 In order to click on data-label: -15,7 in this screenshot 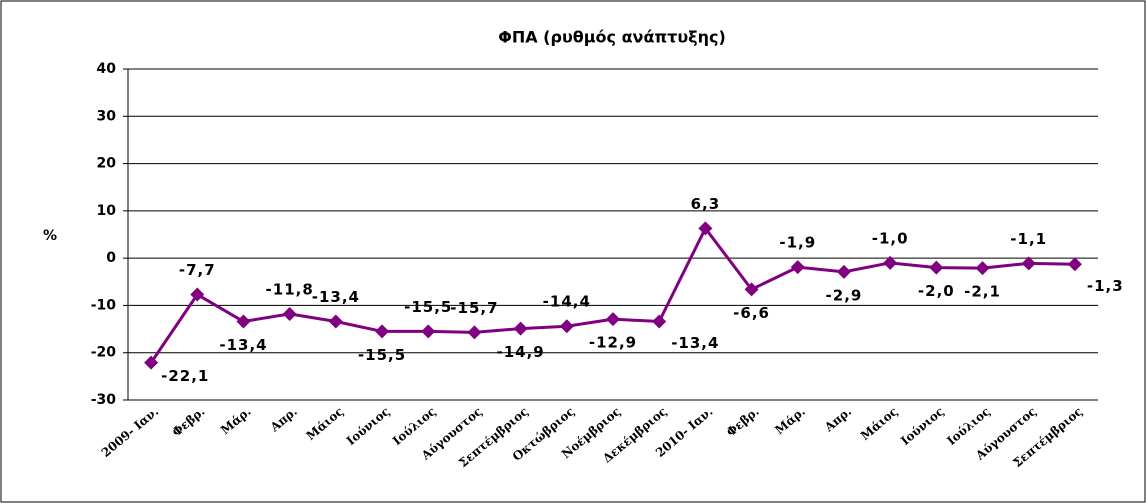, I will do `click(474, 308)`.